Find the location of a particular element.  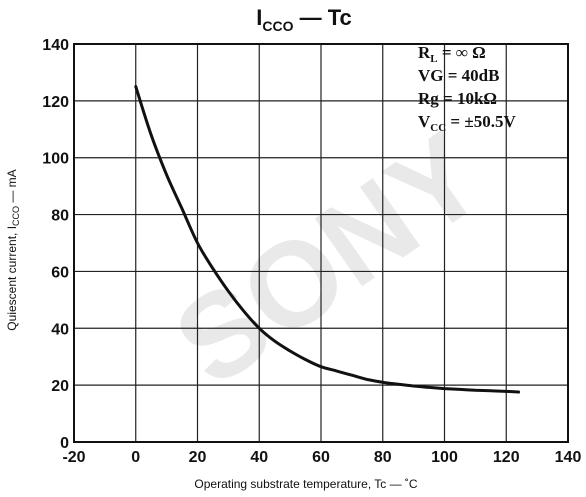

y-axis-label-main: Quiescent current, I is located at coordinates (12, 278).